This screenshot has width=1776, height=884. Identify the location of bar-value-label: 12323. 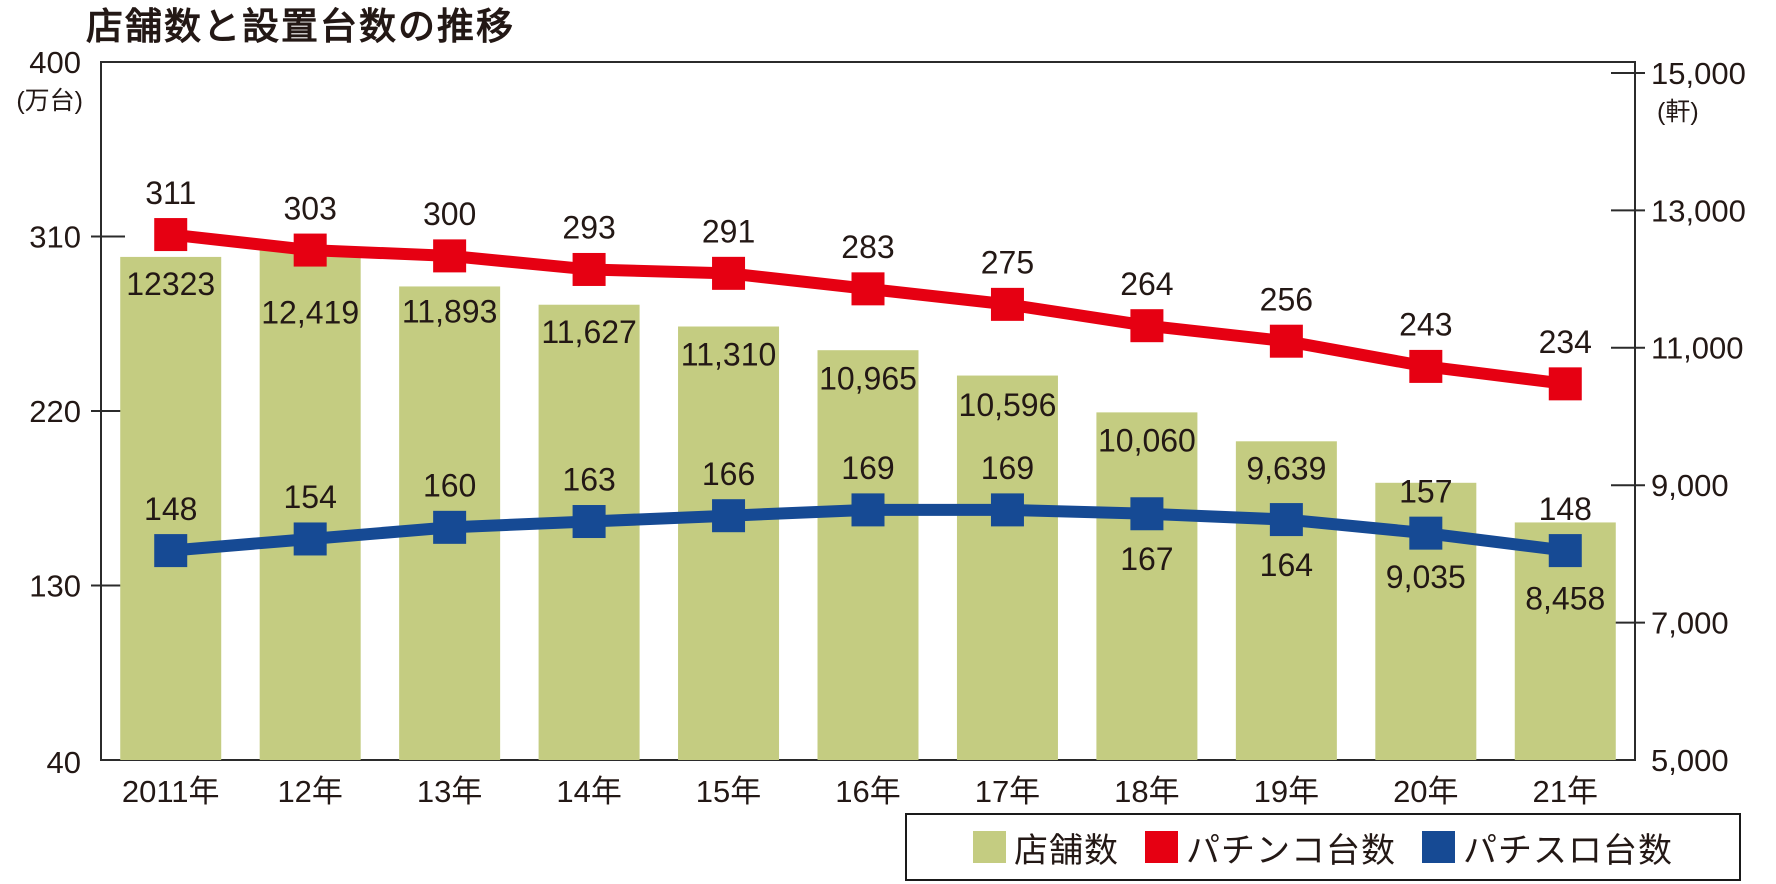
(170, 284).